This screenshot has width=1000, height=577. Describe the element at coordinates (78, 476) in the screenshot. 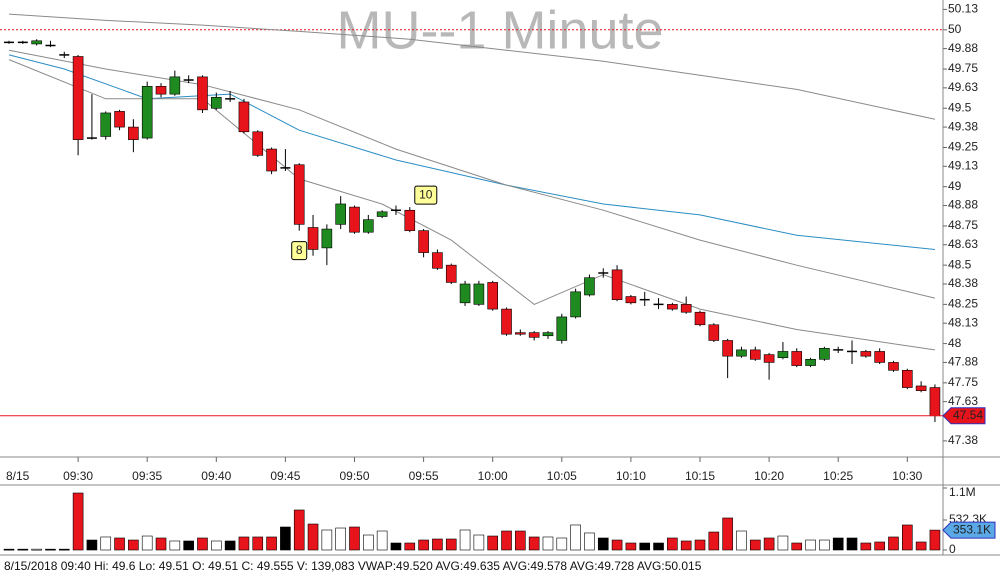

I see `x-tick-label: 09:30` at that location.